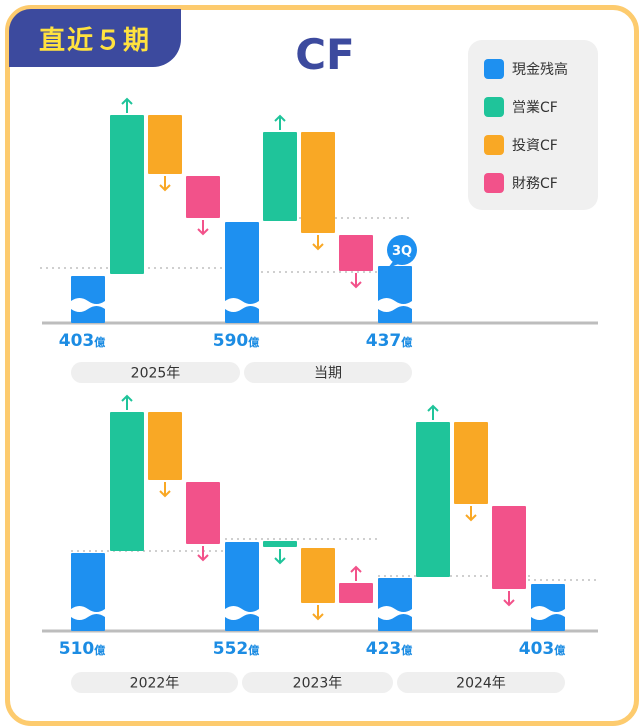 The height and width of the screenshot is (727, 640). I want to click on chart-title: CF, so click(325, 54).